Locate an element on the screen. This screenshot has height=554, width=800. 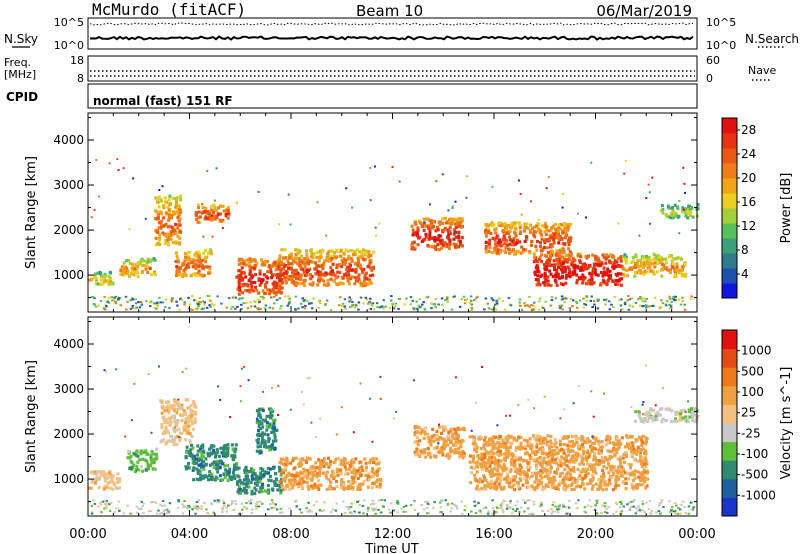
freq-tick-bottom: 8 is located at coordinates (80, 78).